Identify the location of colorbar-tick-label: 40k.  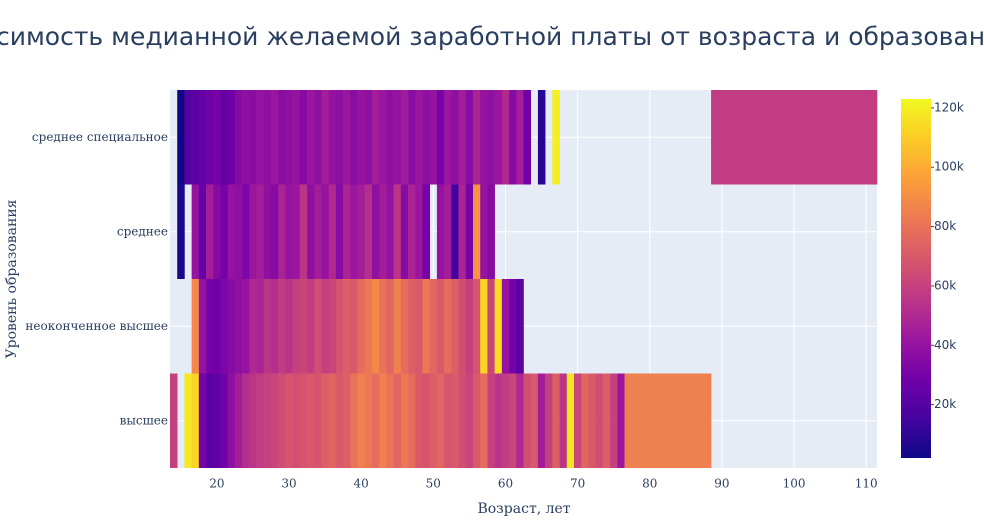
(945, 345).